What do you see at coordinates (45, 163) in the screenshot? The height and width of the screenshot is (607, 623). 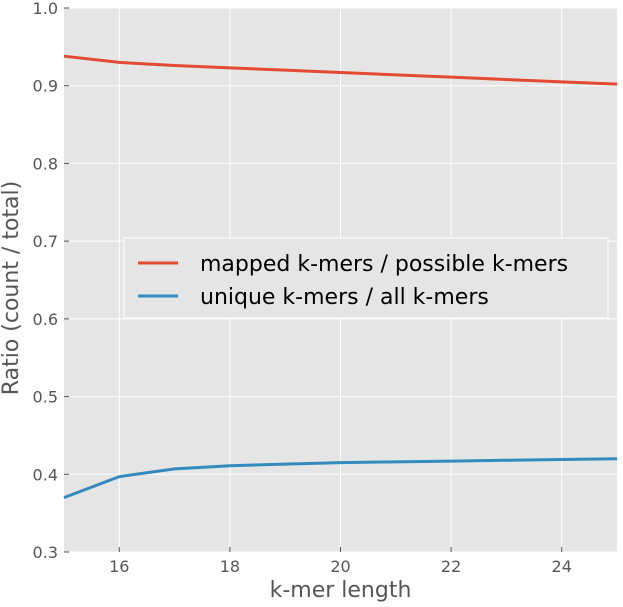 I see `y-tick-label: 0.8` at bounding box center [45, 163].